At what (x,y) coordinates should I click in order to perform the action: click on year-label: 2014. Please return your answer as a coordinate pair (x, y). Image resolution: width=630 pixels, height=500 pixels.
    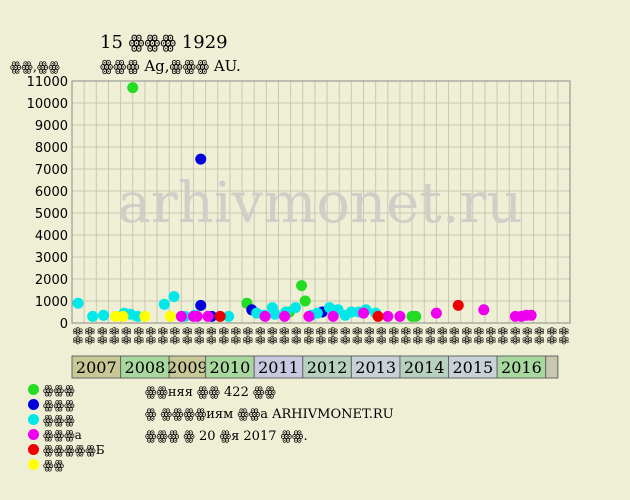
    Looking at the image, I should click on (424, 367).